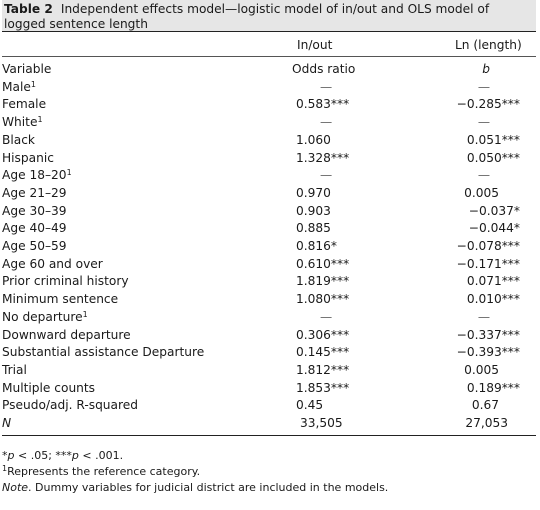 The width and height of the screenshot is (540, 510). Describe the element at coordinates (323, 334) in the screenshot. I see `odds-ratio-cell: 0.306***` at that location.